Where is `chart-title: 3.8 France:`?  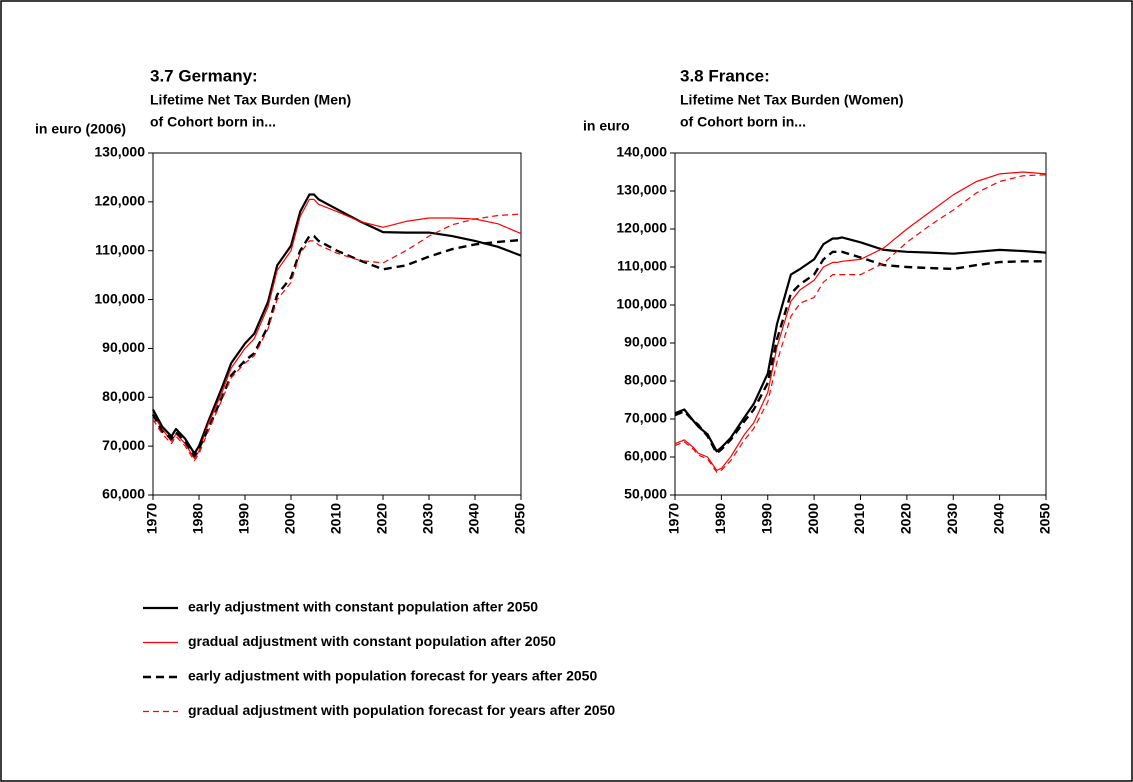
chart-title: 3.8 France: is located at coordinates (725, 75).